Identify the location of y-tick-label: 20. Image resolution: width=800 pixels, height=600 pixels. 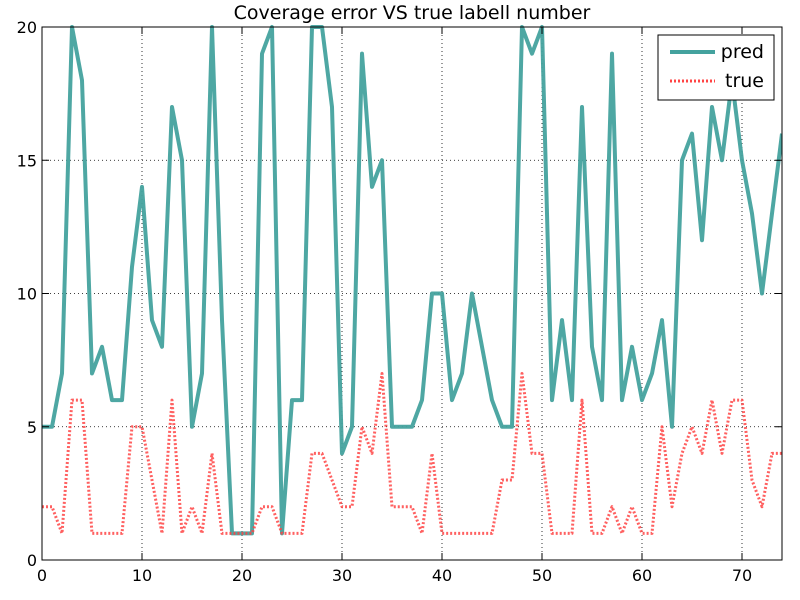
(27, 27).